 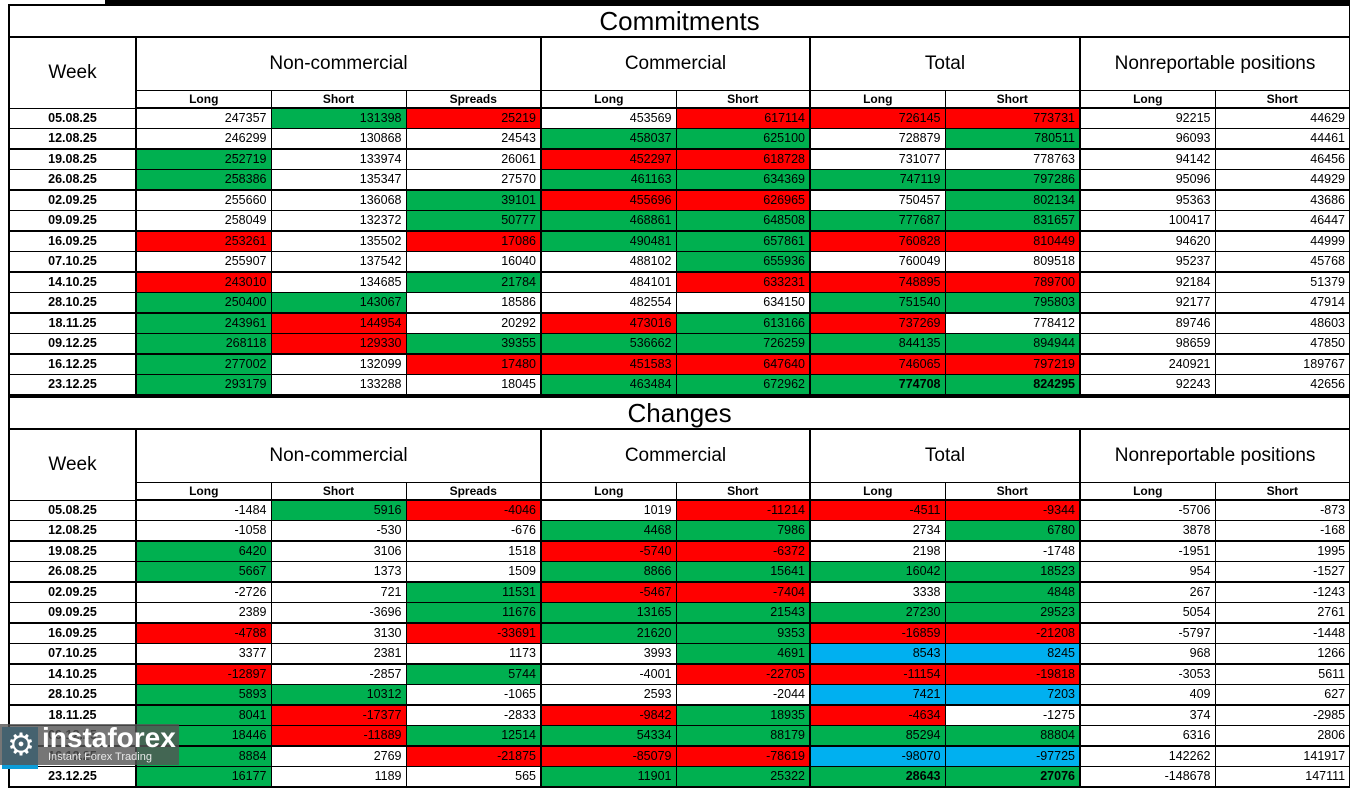 What do you see at coordinates (203, 241) in the screenshot?
I see `value-cell: 253261` at bounding box center [203, 241].